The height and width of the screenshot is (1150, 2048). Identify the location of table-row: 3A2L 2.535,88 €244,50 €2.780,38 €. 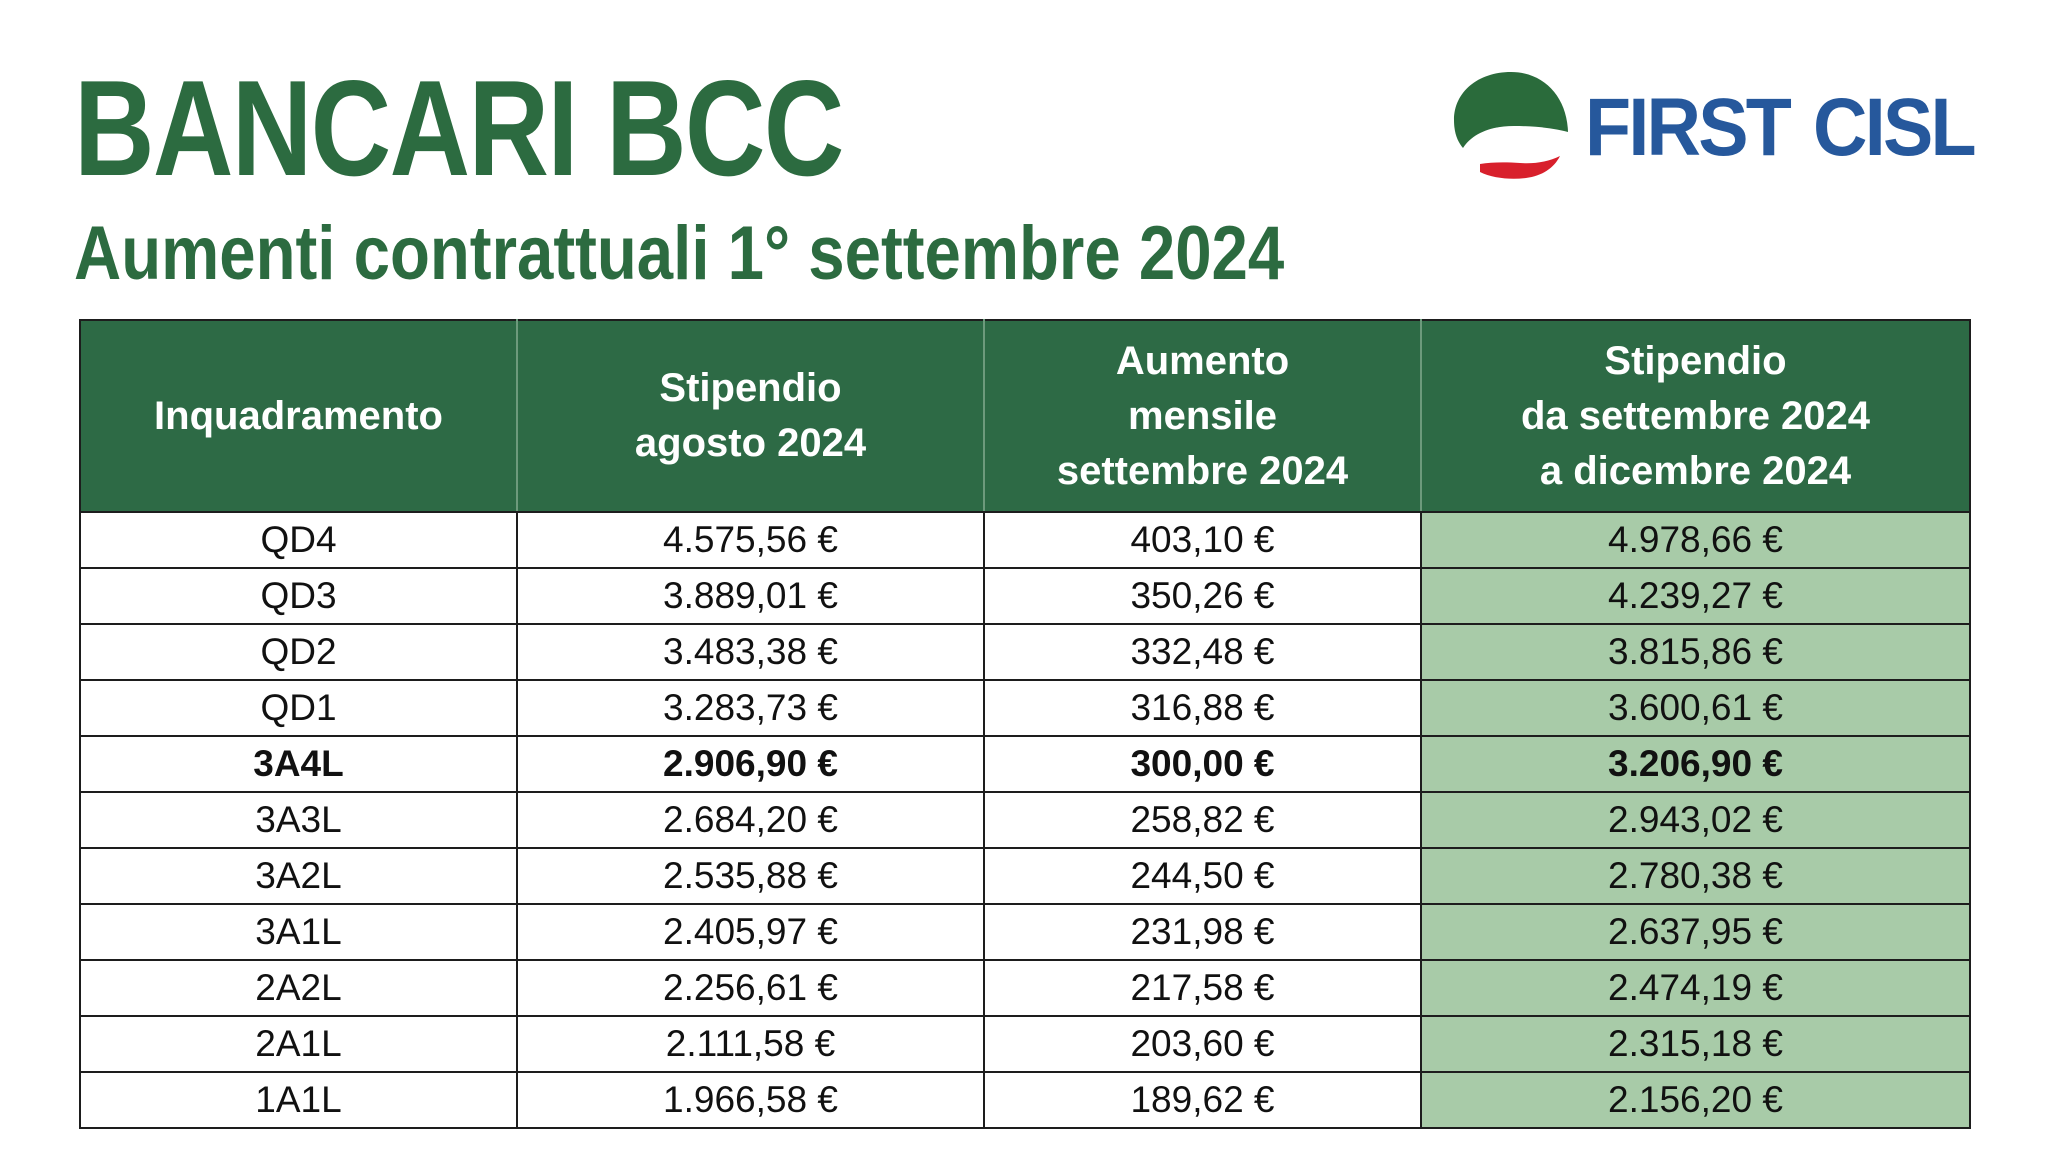
(1025, 876).